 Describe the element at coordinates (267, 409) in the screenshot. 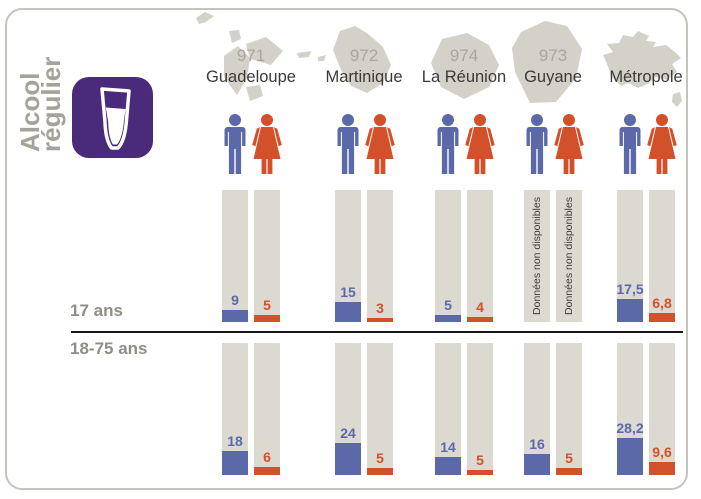

I see `bar-female-18-75: 6` at that location.